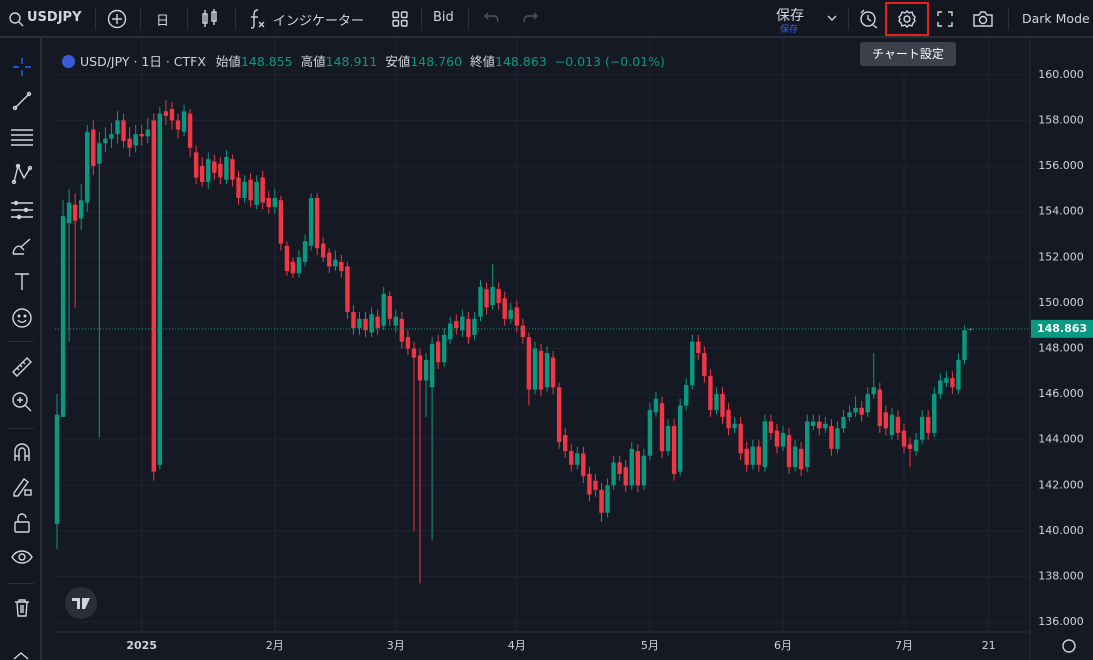  I want to click on redo-icon, so click(530, 18).